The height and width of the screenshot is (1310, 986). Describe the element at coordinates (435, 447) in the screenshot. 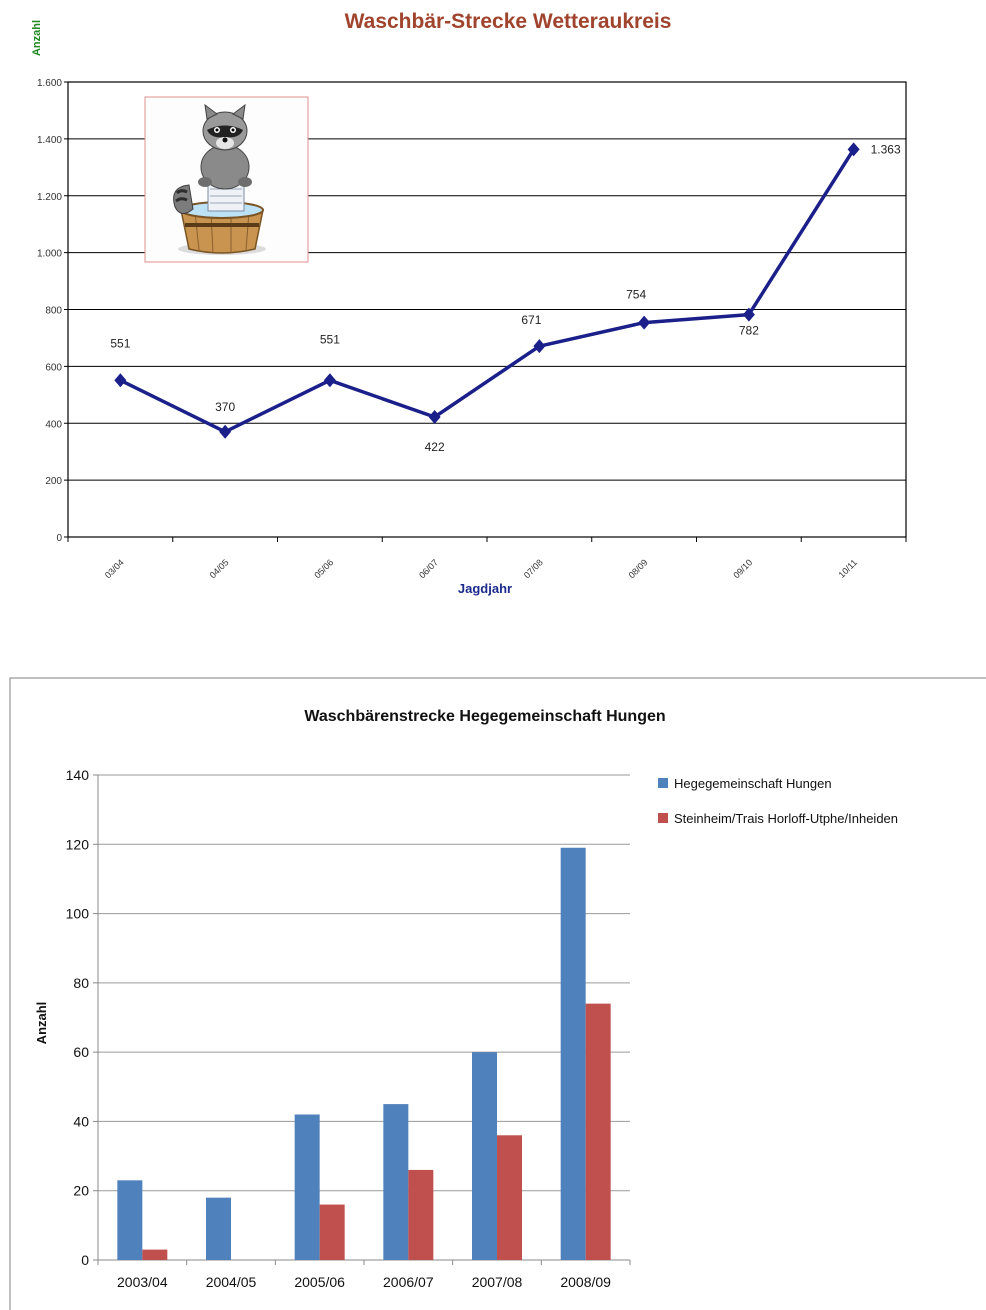

I see `chart1-data-label: 422` at that location.